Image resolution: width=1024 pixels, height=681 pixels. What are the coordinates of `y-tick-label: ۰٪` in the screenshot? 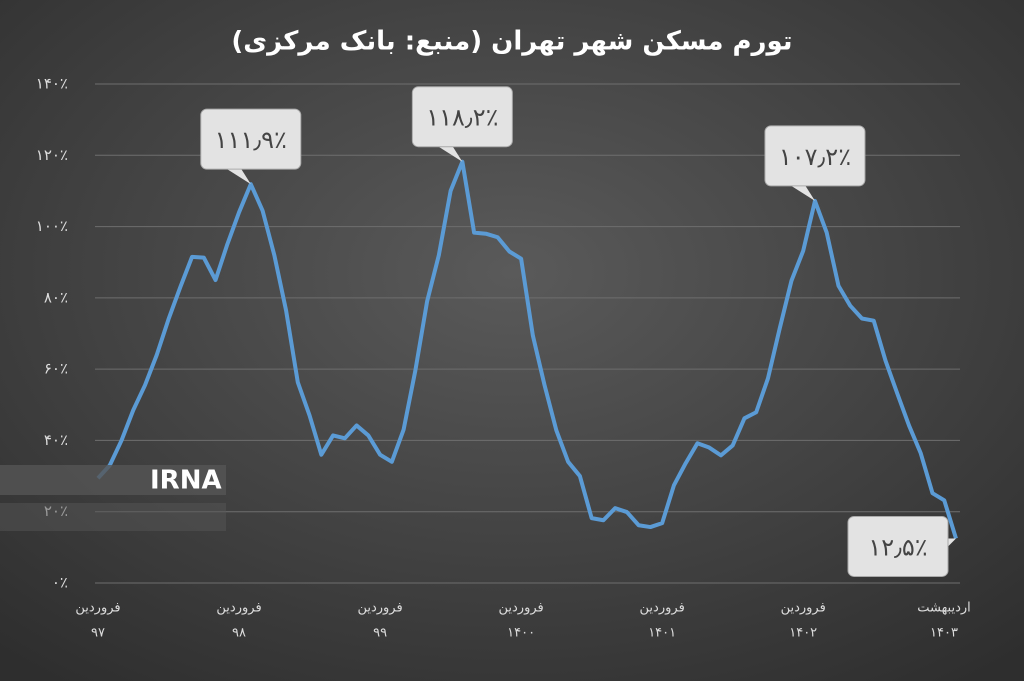 It's located at (60, 583).